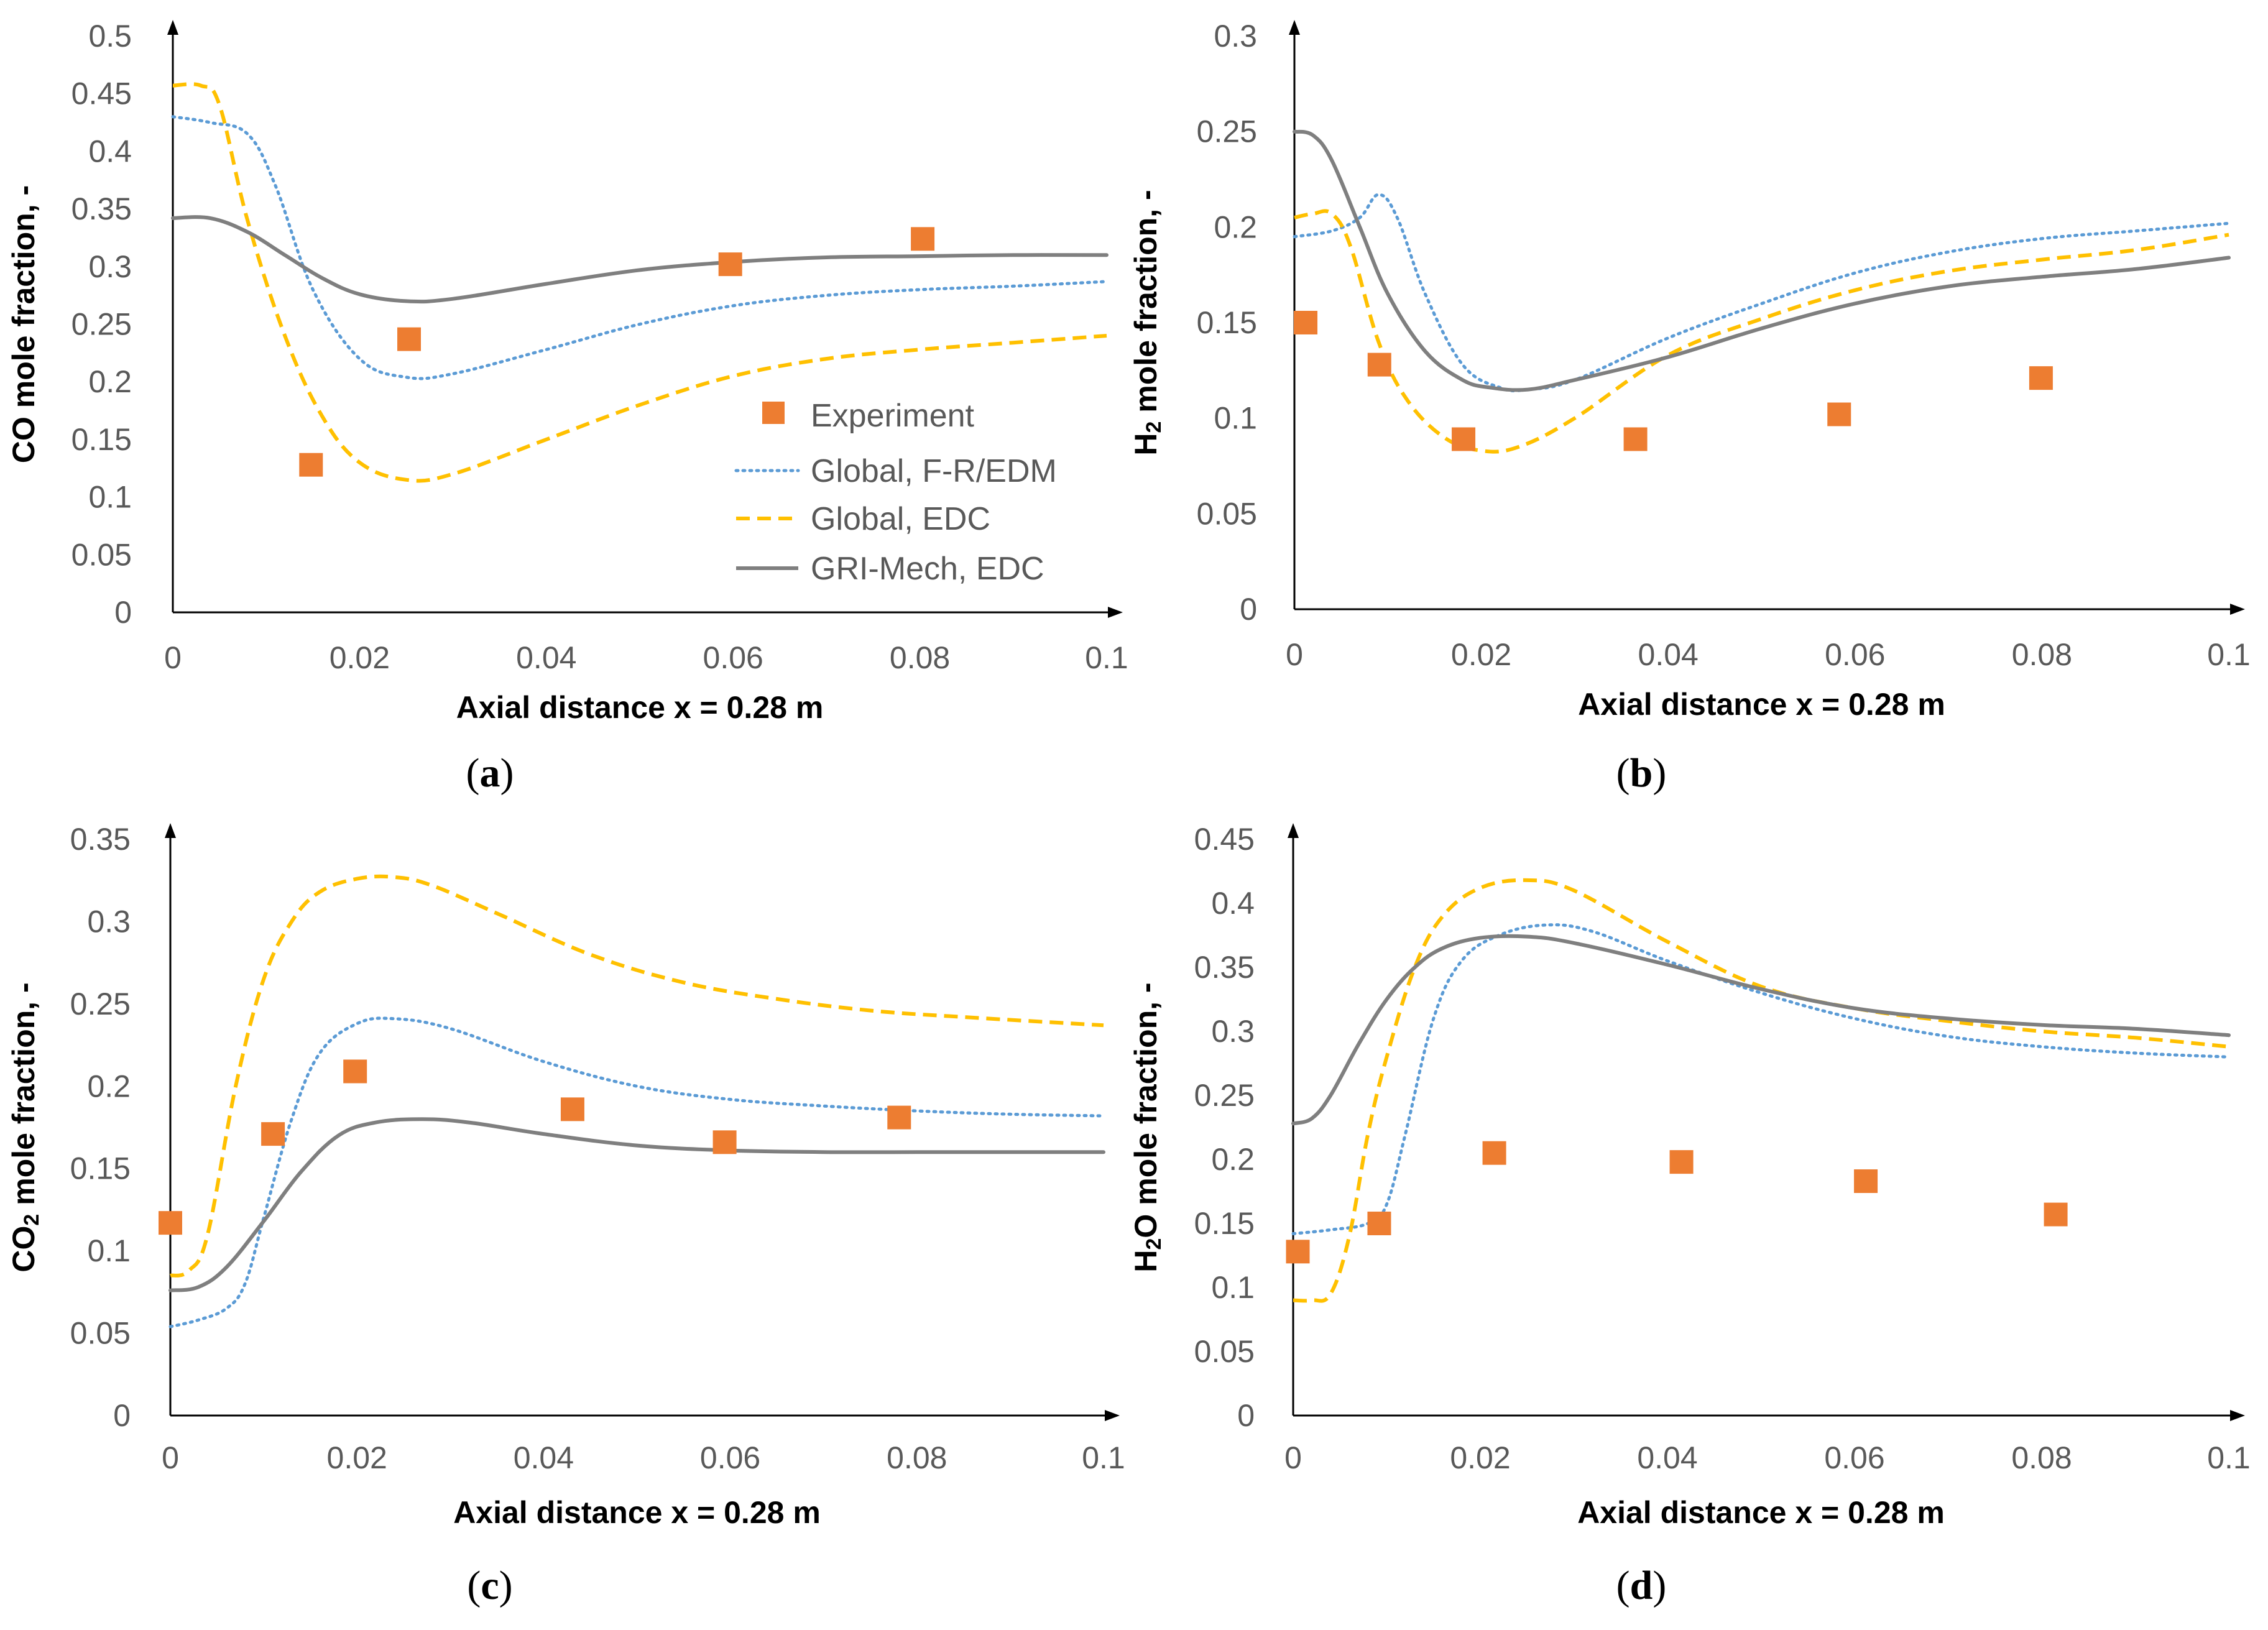  What do you see at coordinates (101, 93) in the screenshot?
I see `y-tick-label: 0.45` at bounding box center [101, 93].